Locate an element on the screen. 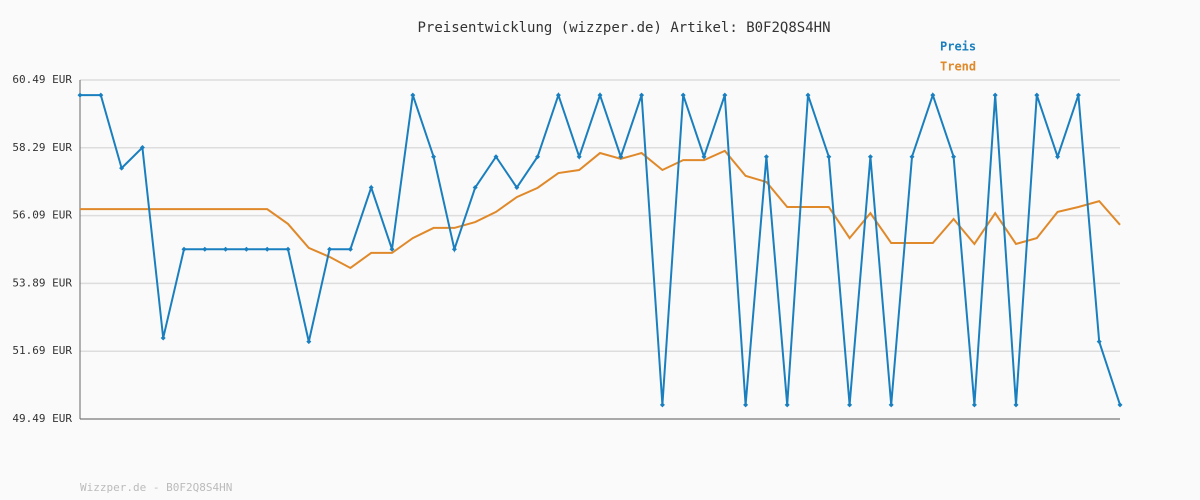 This screenshot has height=500, width=1200. y-tick-label: 60.49 EUR is located at coordinates (42, 79).